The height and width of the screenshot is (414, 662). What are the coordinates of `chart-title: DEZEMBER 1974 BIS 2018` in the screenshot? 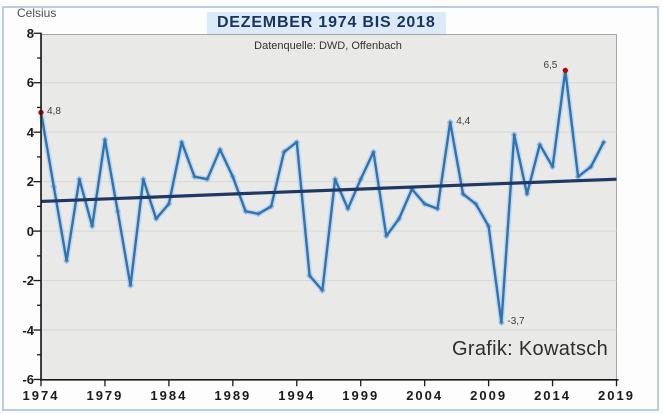 It's located at (326, 23).